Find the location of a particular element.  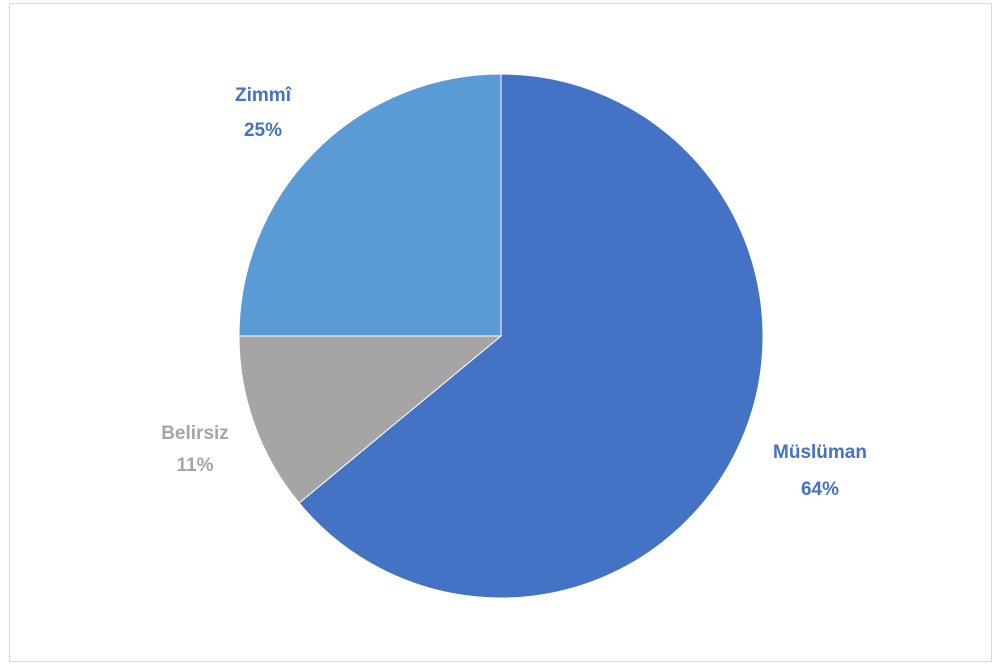

pie-slice-belirsiz is located at coordinates (370, 419).